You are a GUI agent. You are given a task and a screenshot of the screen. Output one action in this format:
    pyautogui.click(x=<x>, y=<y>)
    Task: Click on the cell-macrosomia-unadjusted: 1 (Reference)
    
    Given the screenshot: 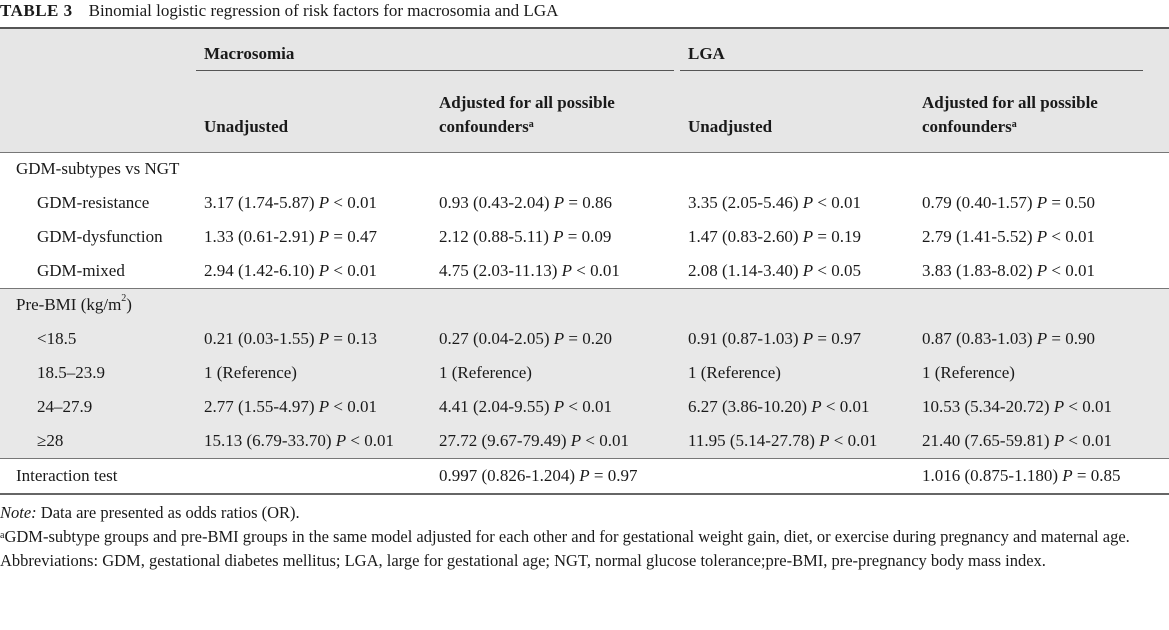 What is the action you would take?
    pyautogui.click(x=250, y=372)
    